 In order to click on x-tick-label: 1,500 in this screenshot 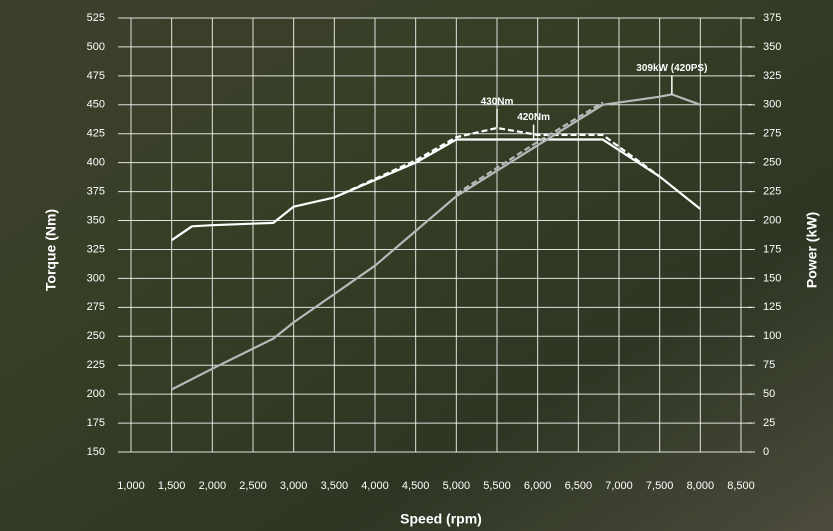, I will do `click(172, 486)`.